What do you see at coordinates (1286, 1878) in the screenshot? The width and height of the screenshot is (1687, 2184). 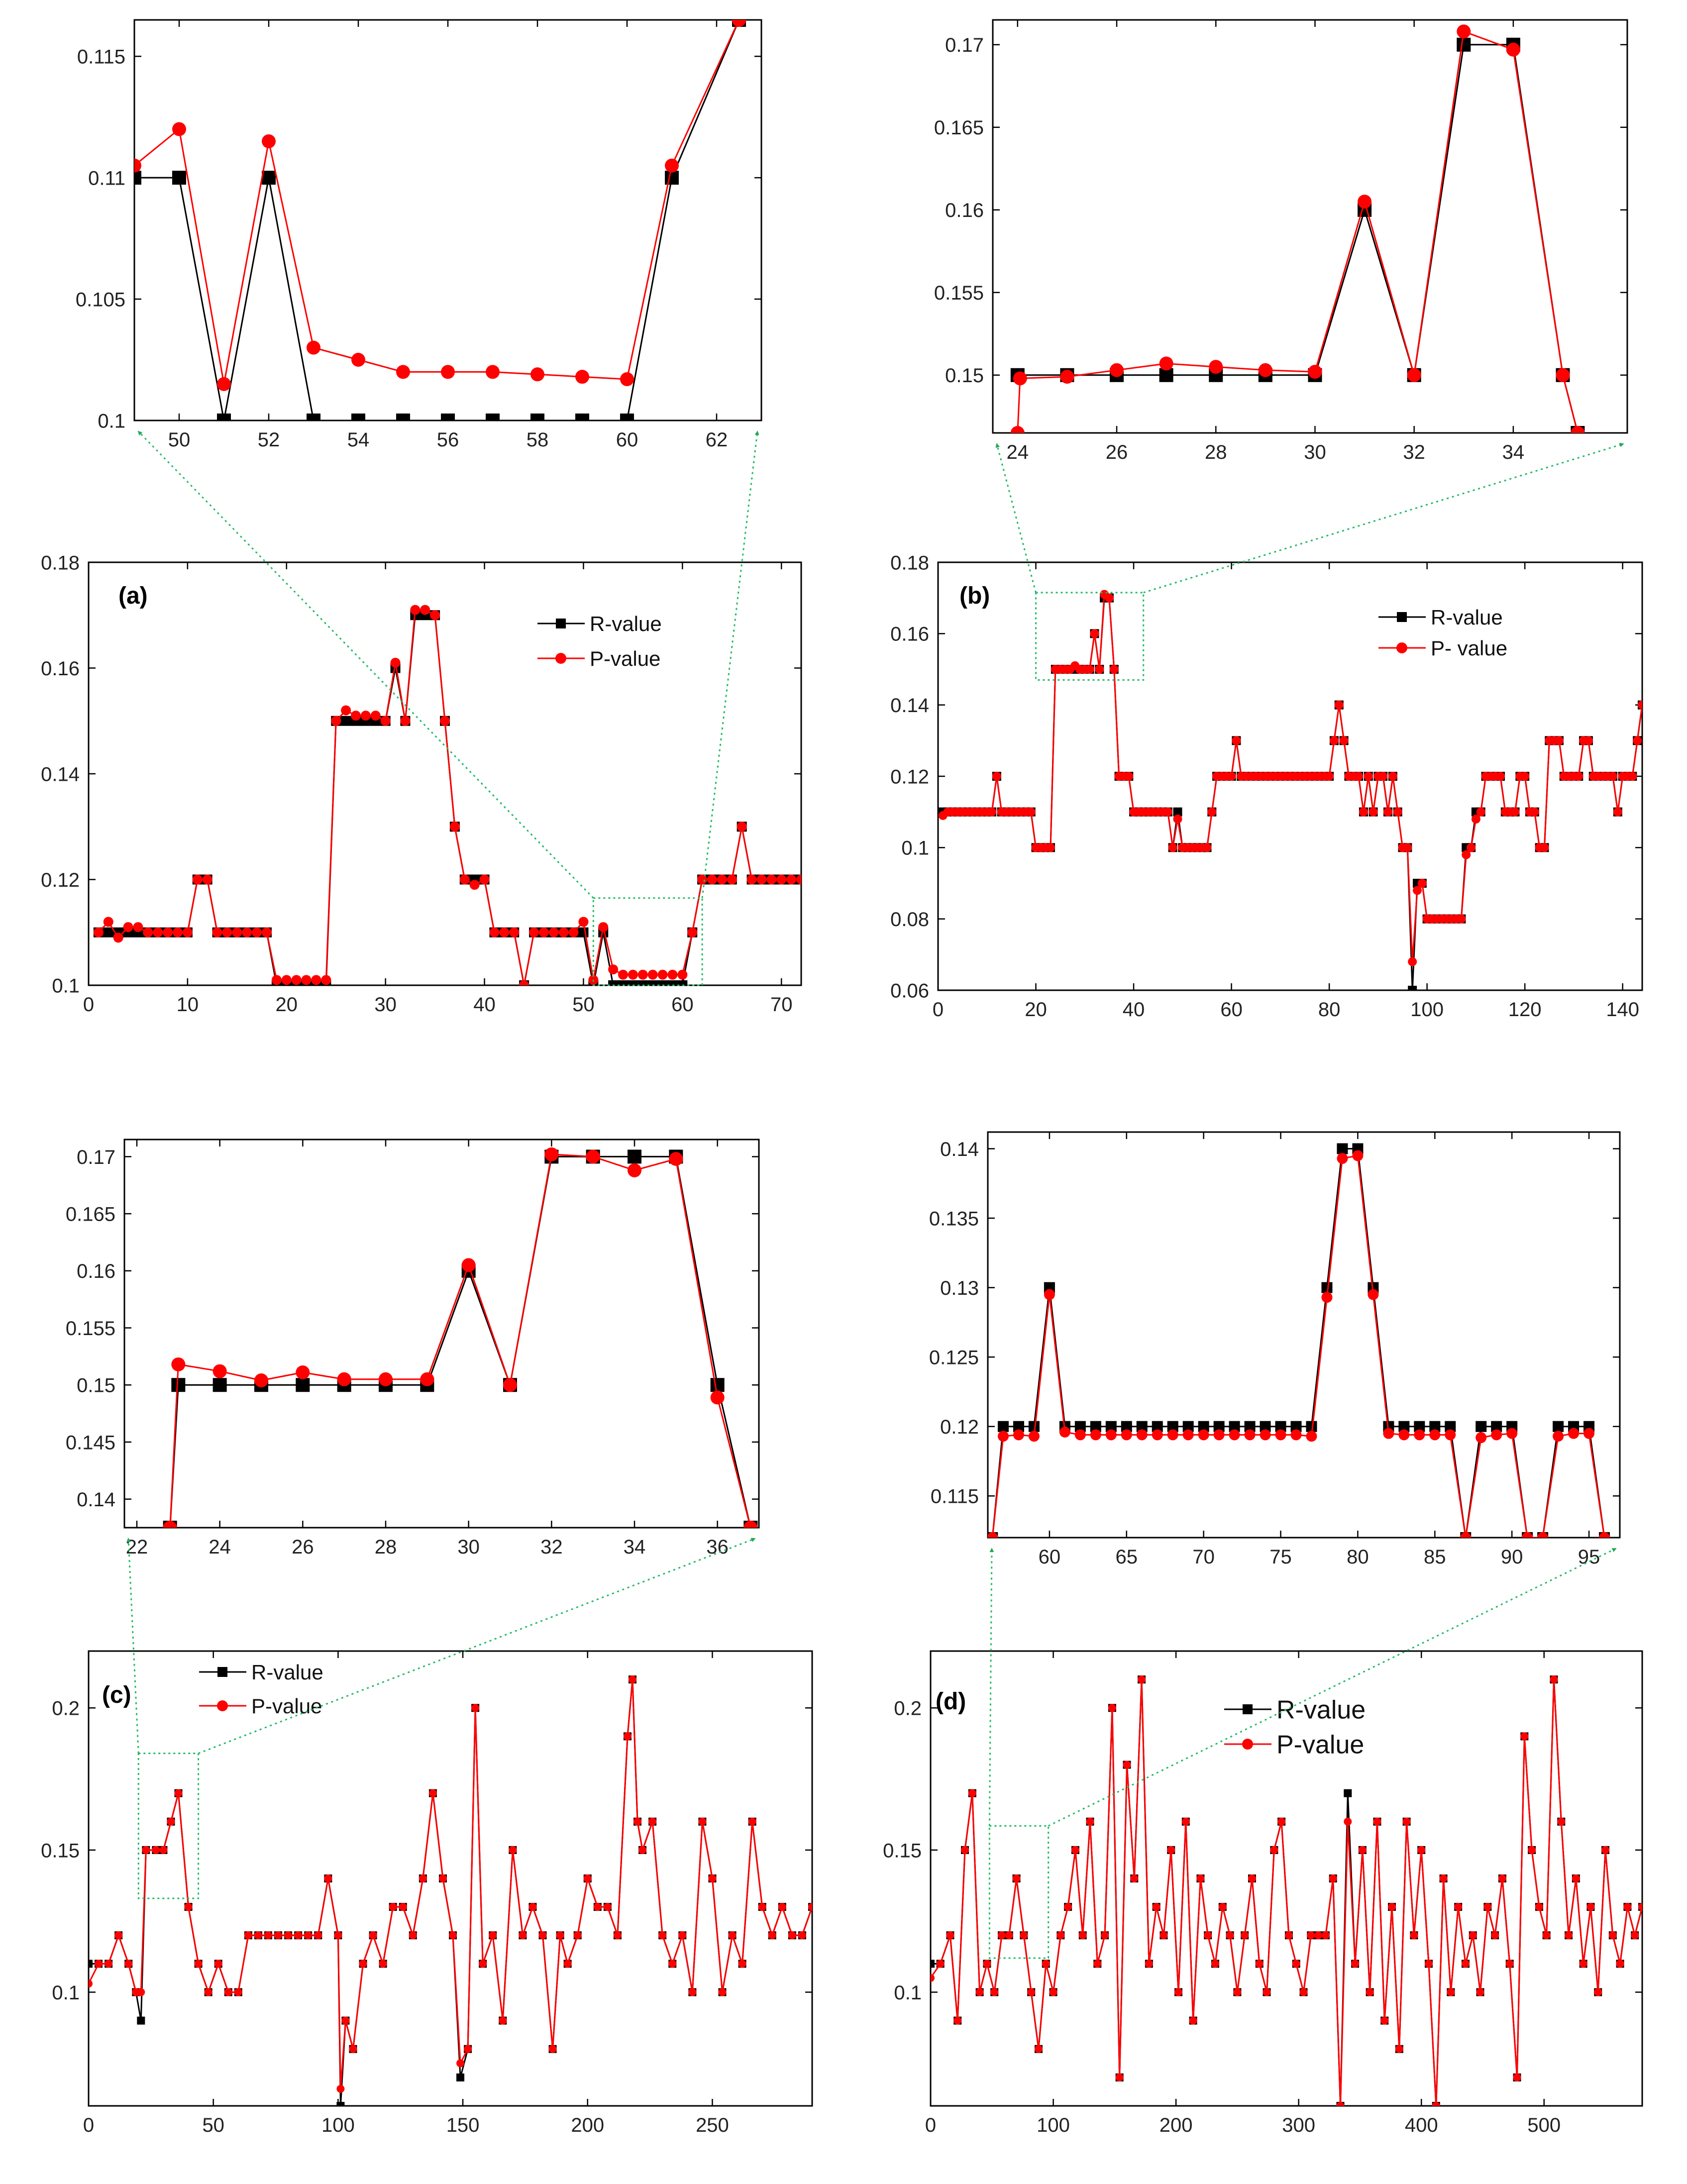 I see `plot-frame` at bounding box center [1286, 1878].